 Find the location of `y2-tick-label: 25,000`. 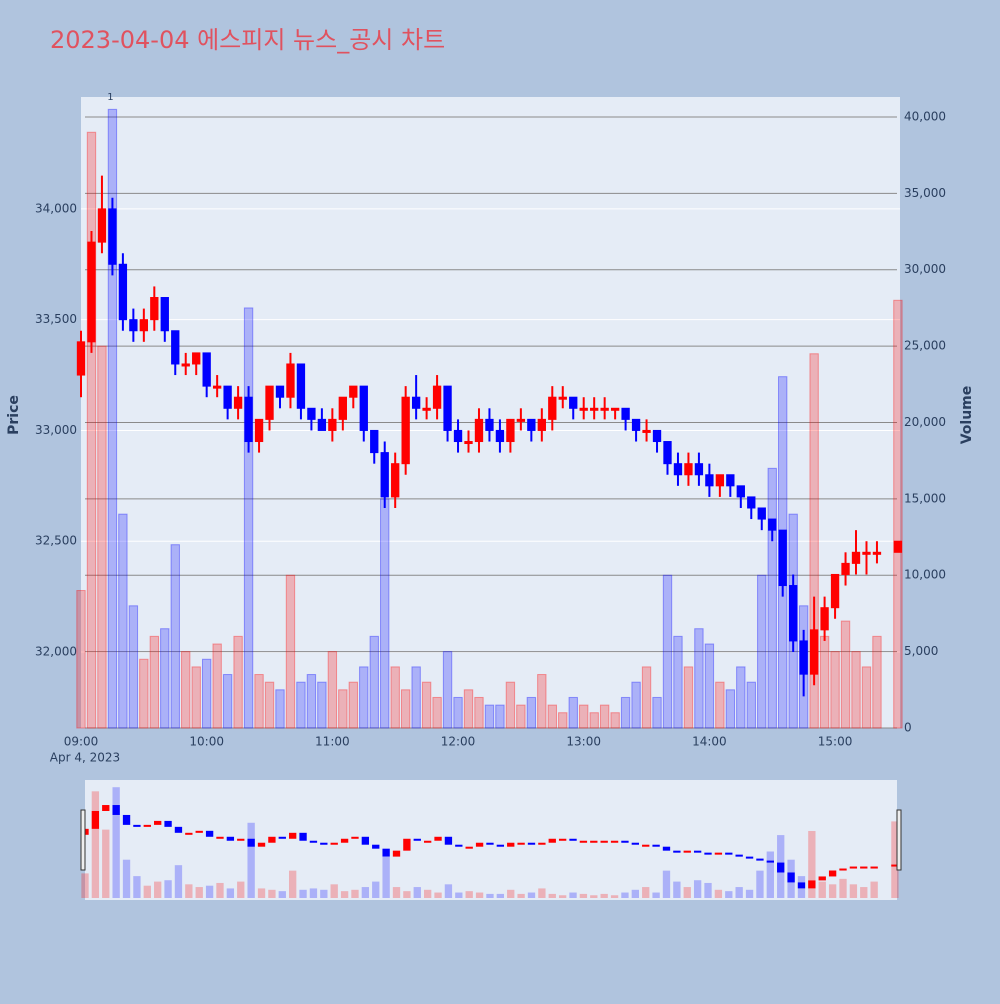

y2-tick-label: 25,000 is located at coordinates (925, 346).